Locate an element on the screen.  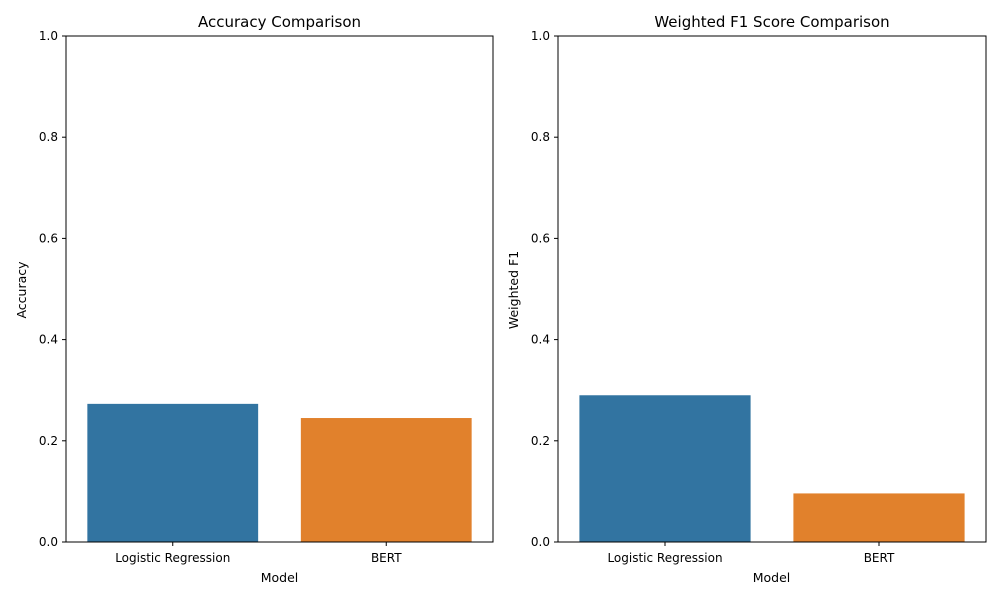
y-axis-label: Weighted F1 is located at coordinates (513, 290).